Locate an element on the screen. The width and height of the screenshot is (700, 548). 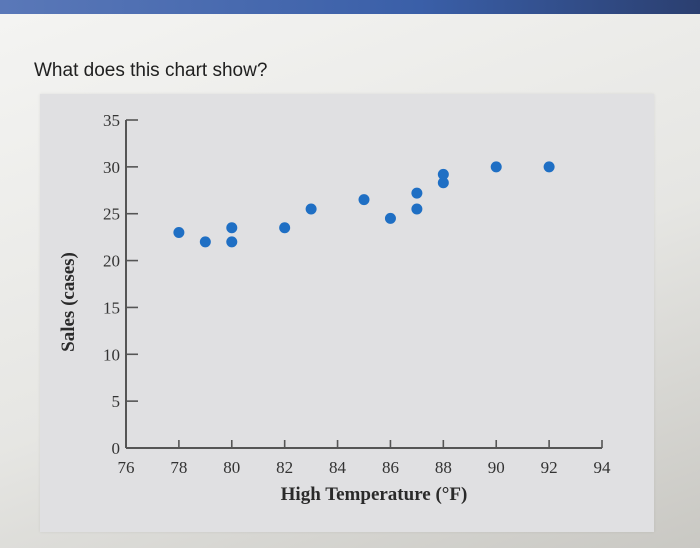
x-axis-title: High Temperature (°F) is located at coordinates (374, 494).